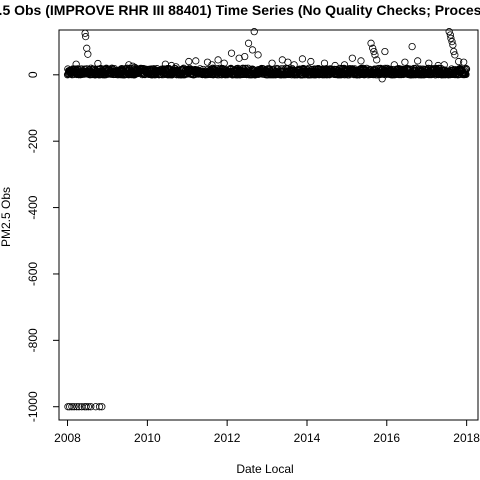  Describe the element at coordinates (33, 274) in the screenshot. I see `y-tick-label: -600` at that location.